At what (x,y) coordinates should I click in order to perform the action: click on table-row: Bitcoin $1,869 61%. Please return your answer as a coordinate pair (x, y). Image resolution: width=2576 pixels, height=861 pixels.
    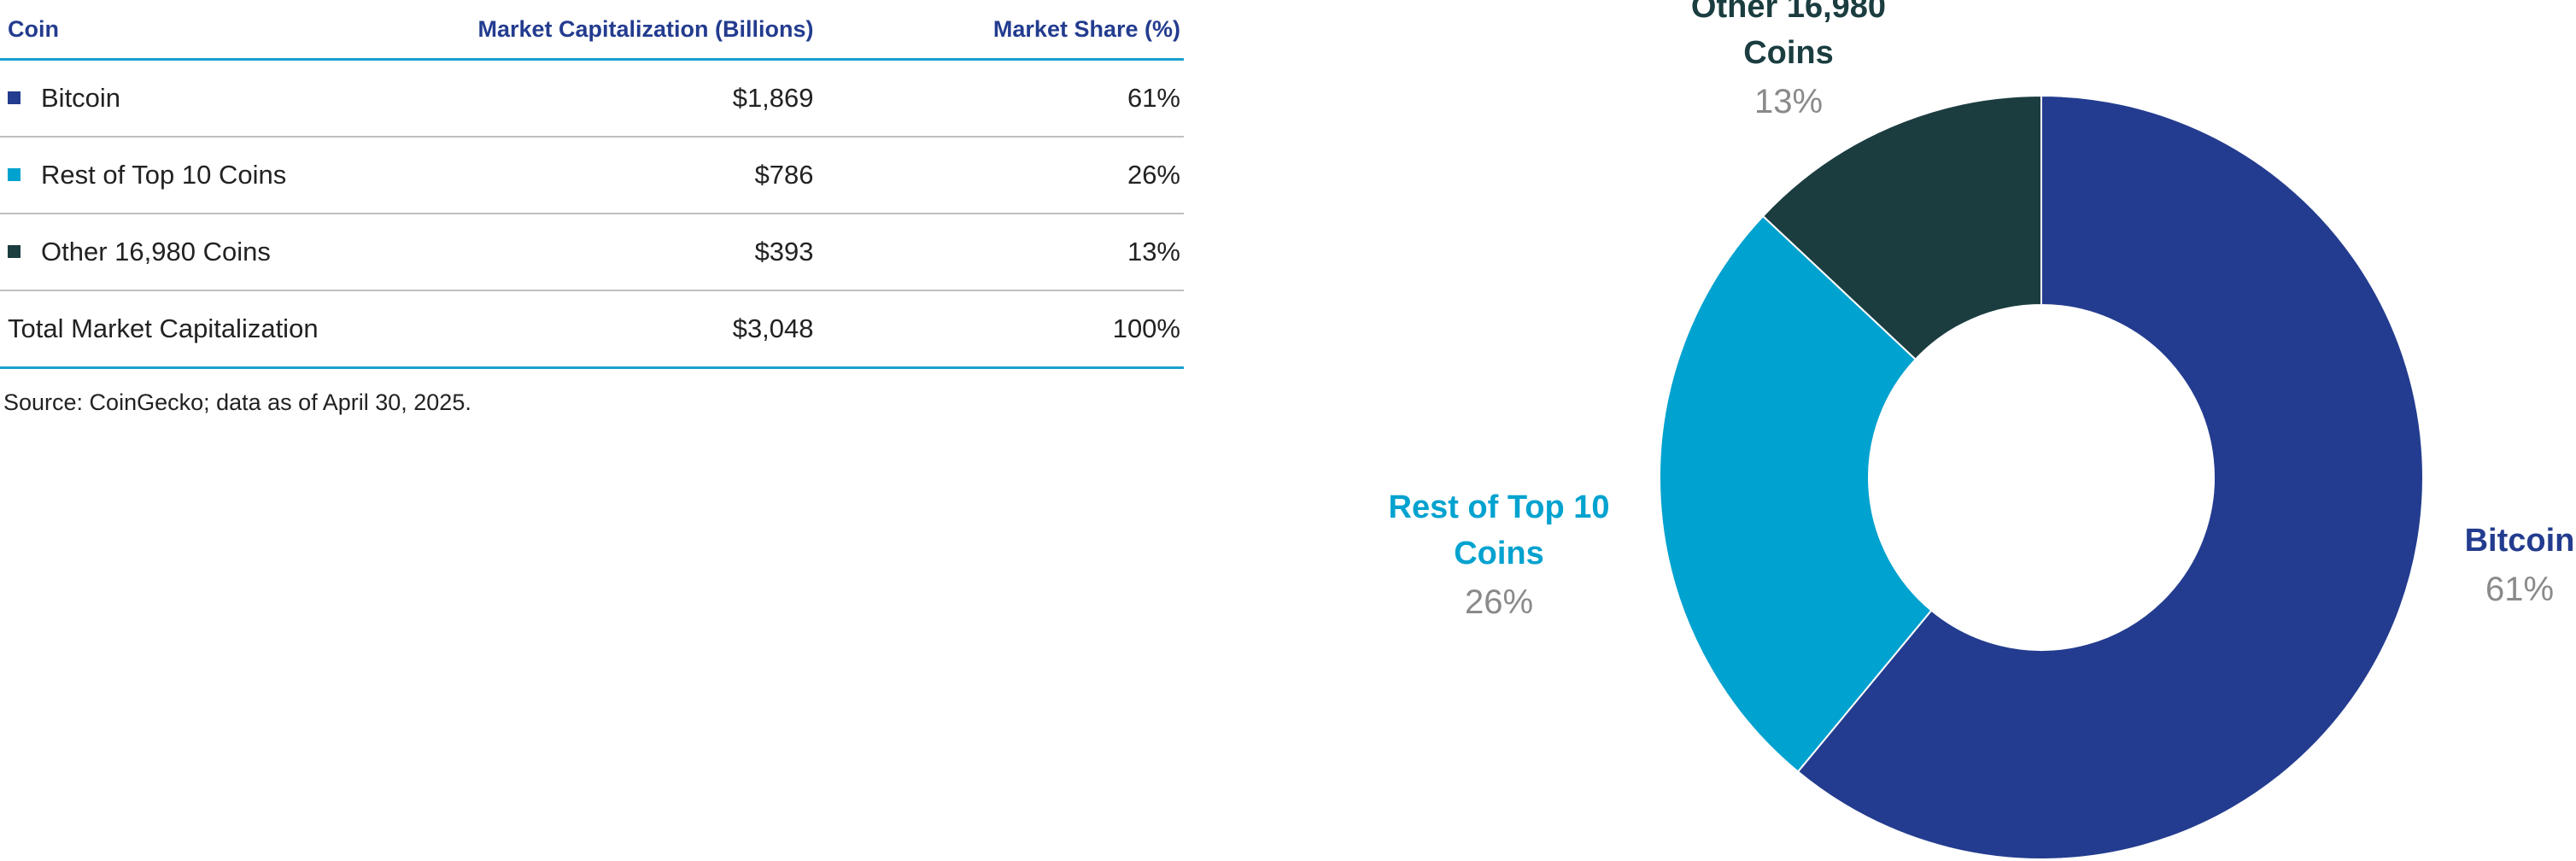
    Looking at the image, I should click on (592, 98).